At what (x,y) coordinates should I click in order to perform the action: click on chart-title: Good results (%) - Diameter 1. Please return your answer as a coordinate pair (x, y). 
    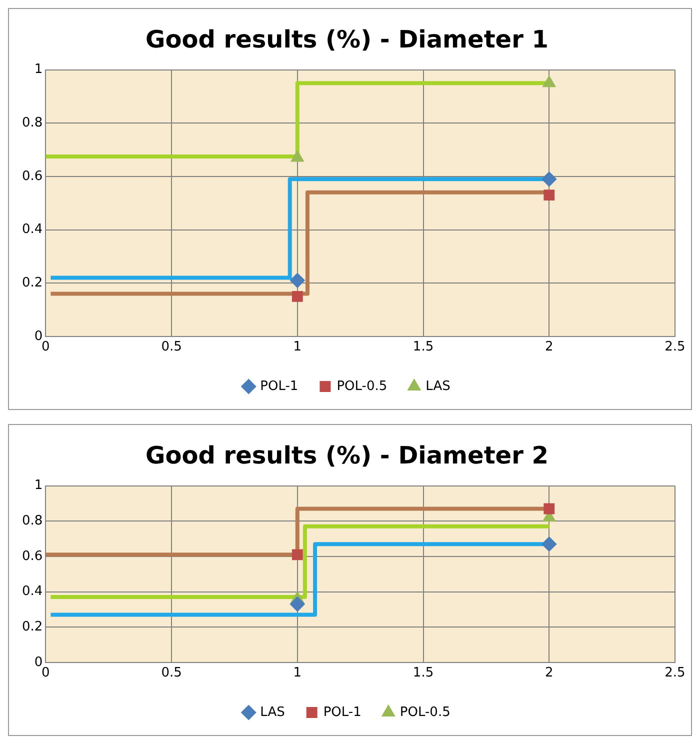
    Looking at the image, I should click on (347, 40).